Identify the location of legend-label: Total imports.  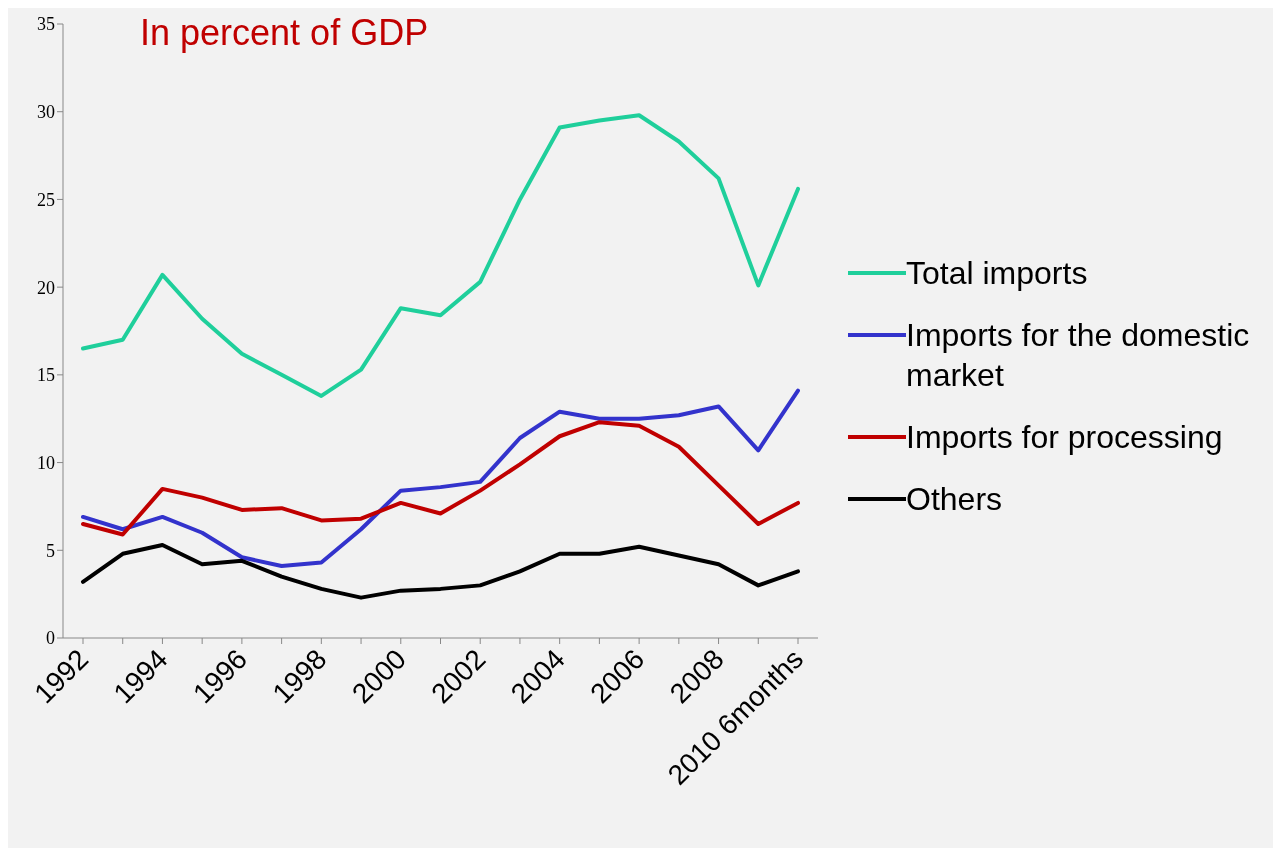
(997, 273).